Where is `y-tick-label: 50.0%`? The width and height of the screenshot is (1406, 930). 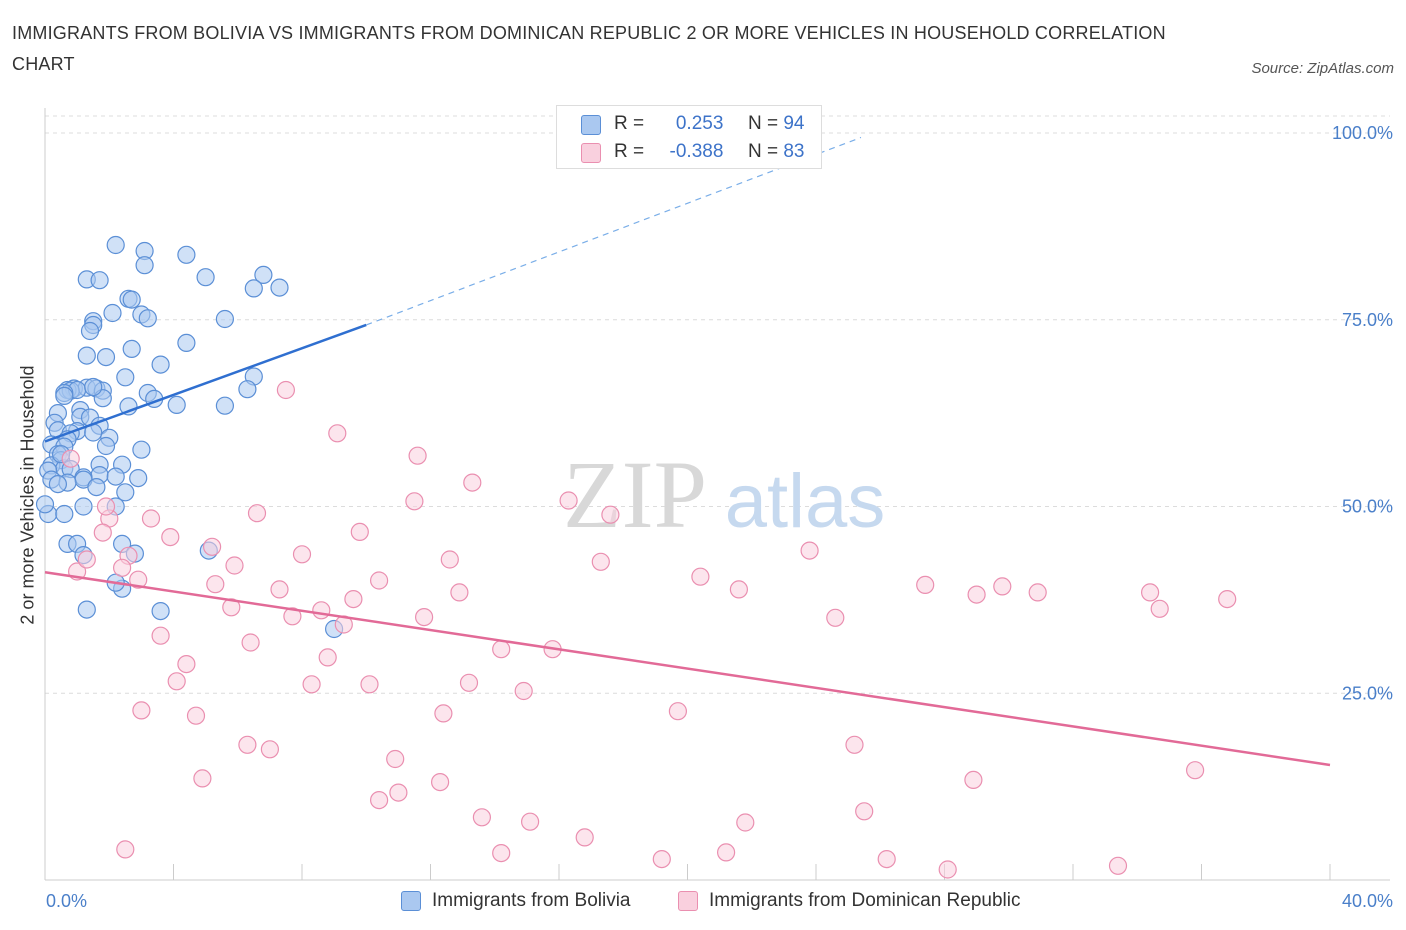 y-tick-label: 50.0% is located at coordinates (1367, 507).